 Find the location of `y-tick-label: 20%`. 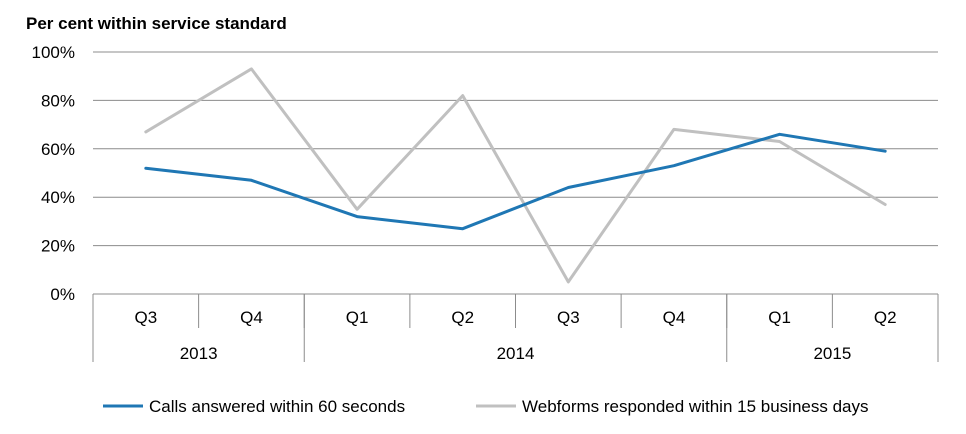

y-tick-label: 20% is located at coordinates (58, 246).